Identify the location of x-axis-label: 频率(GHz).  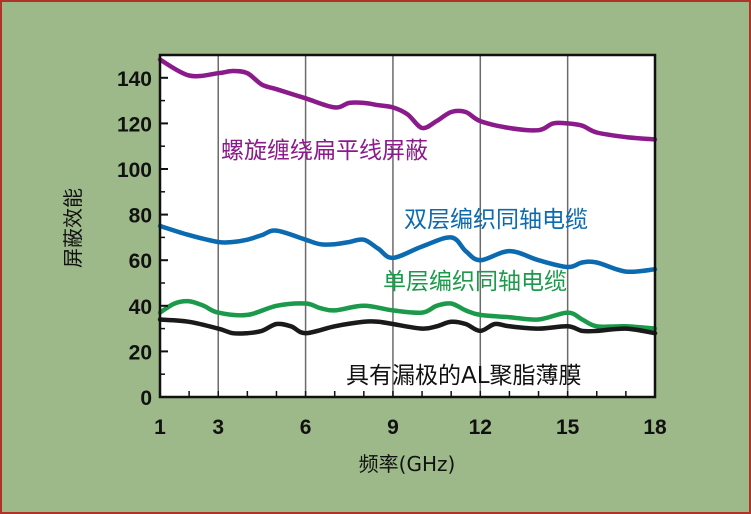
(407, 464).